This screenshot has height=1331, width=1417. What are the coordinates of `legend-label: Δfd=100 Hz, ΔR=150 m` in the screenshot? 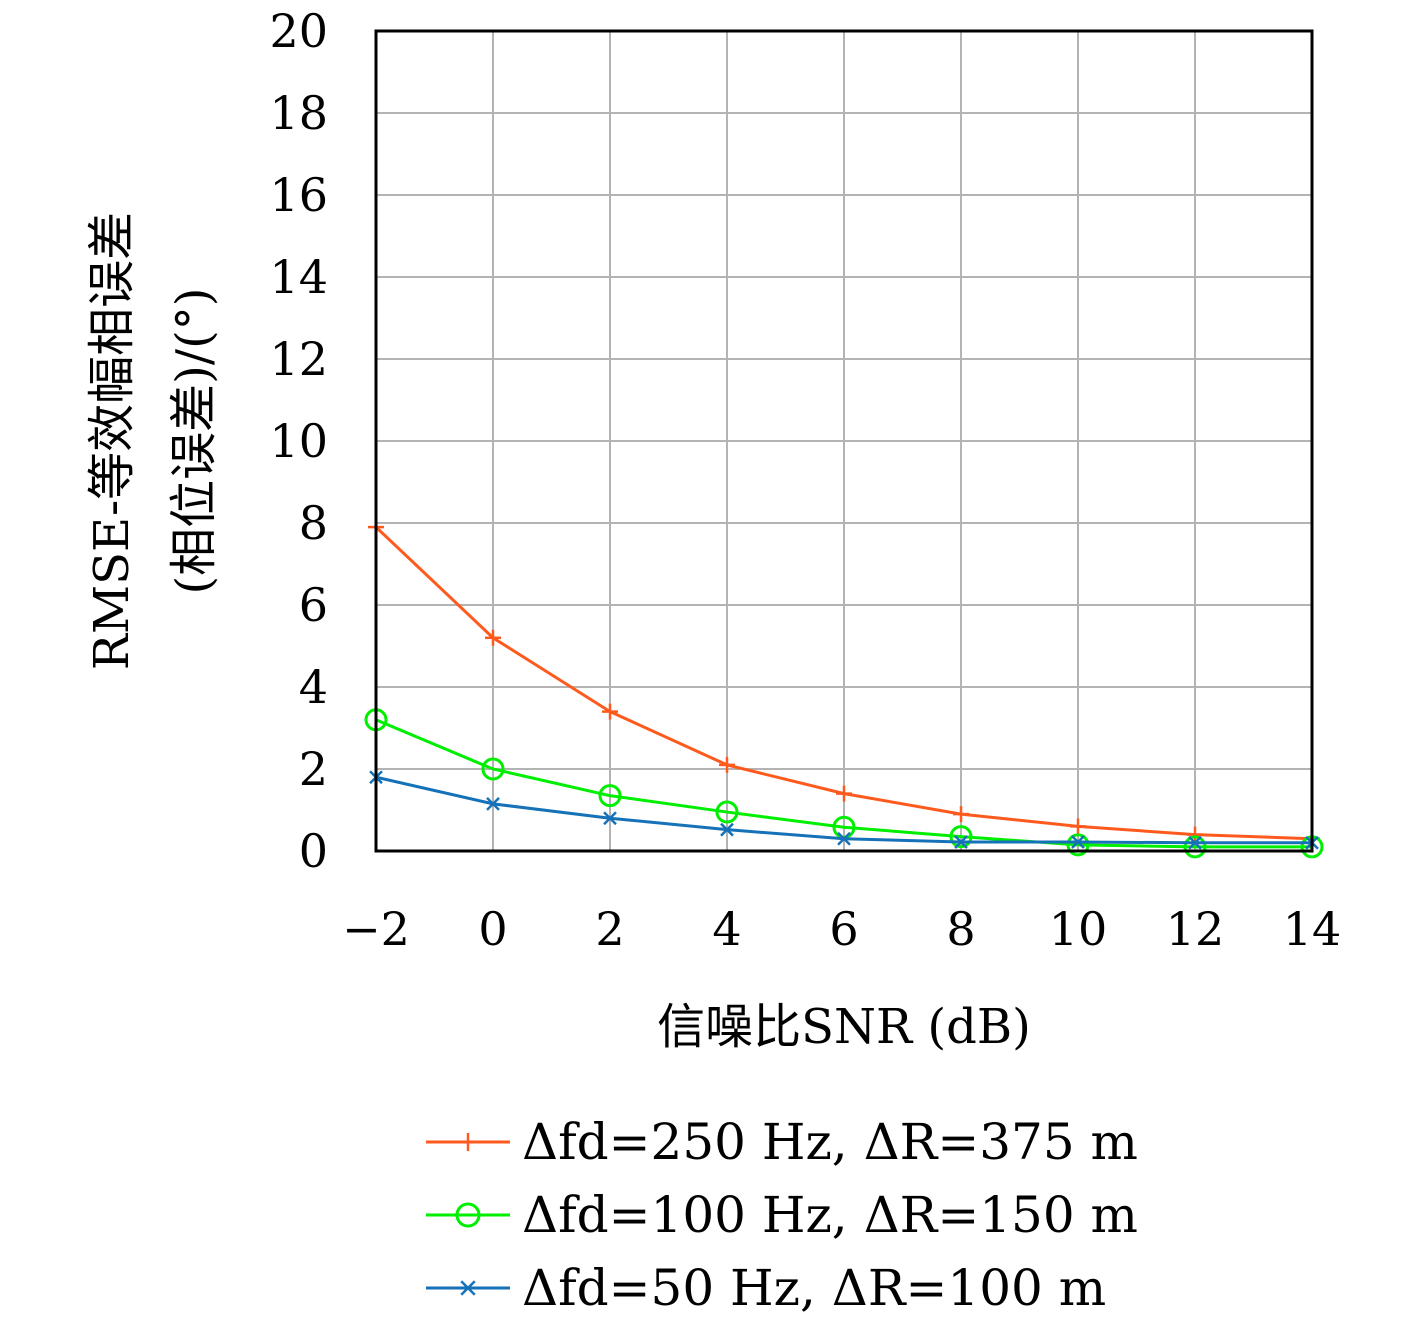 It's located at (830, 1215).